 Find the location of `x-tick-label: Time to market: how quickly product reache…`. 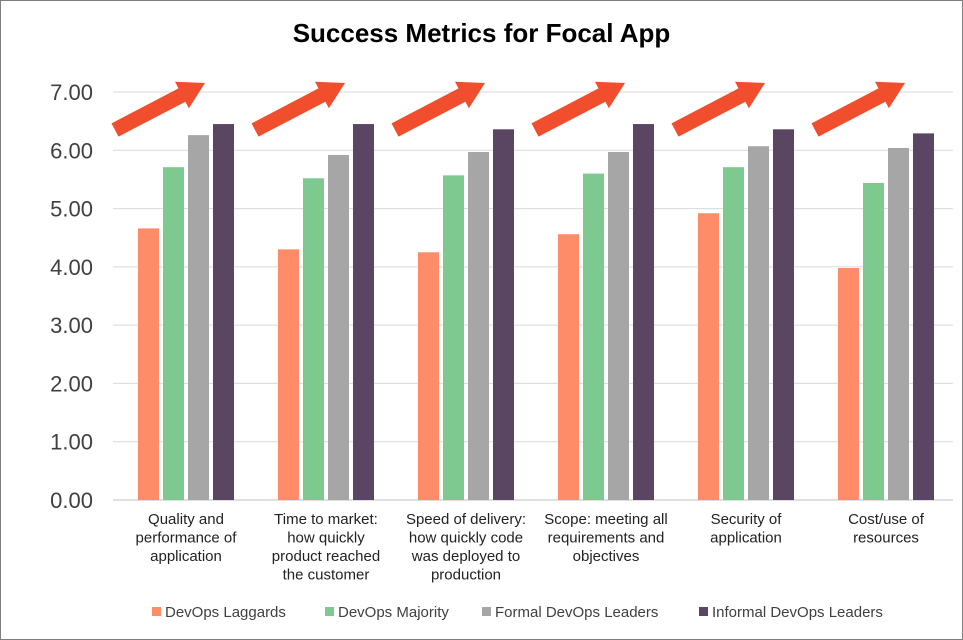

x-tick-label: Time to market: how quickly product reache… is located at coordinates (326, 547).